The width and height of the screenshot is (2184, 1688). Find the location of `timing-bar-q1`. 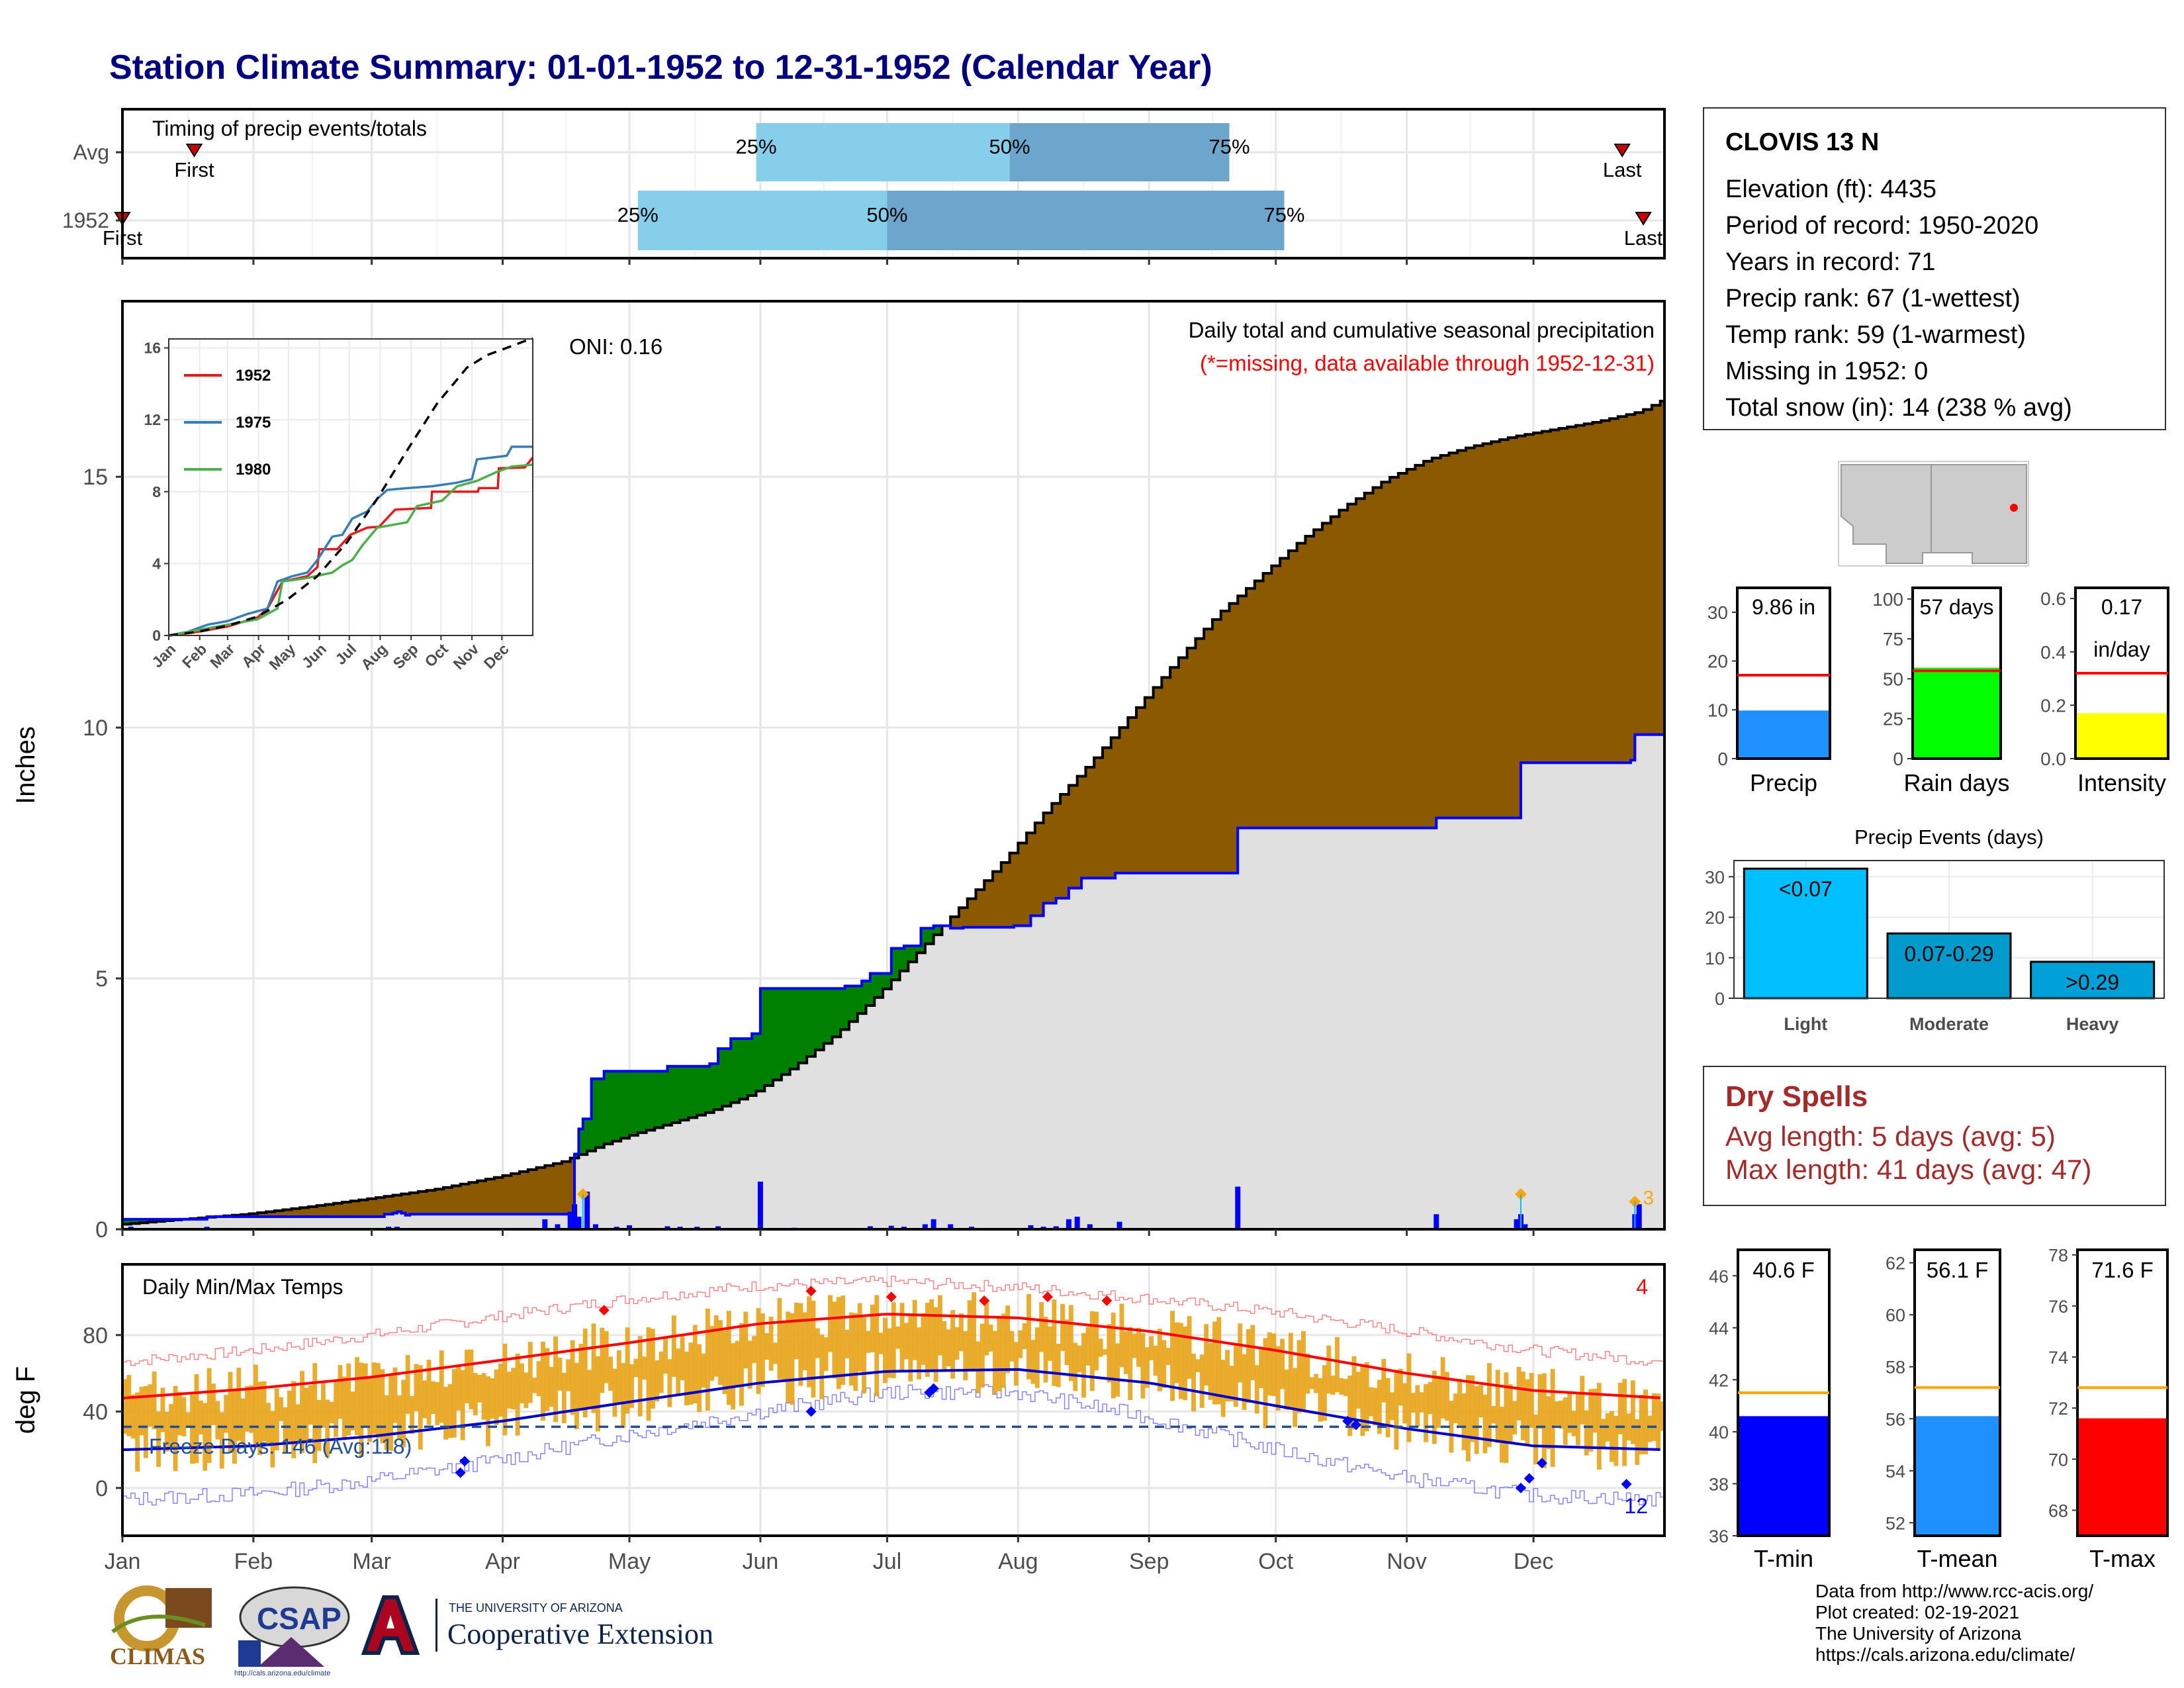

timing-bar-q1 is located at coordinates (762, 220).